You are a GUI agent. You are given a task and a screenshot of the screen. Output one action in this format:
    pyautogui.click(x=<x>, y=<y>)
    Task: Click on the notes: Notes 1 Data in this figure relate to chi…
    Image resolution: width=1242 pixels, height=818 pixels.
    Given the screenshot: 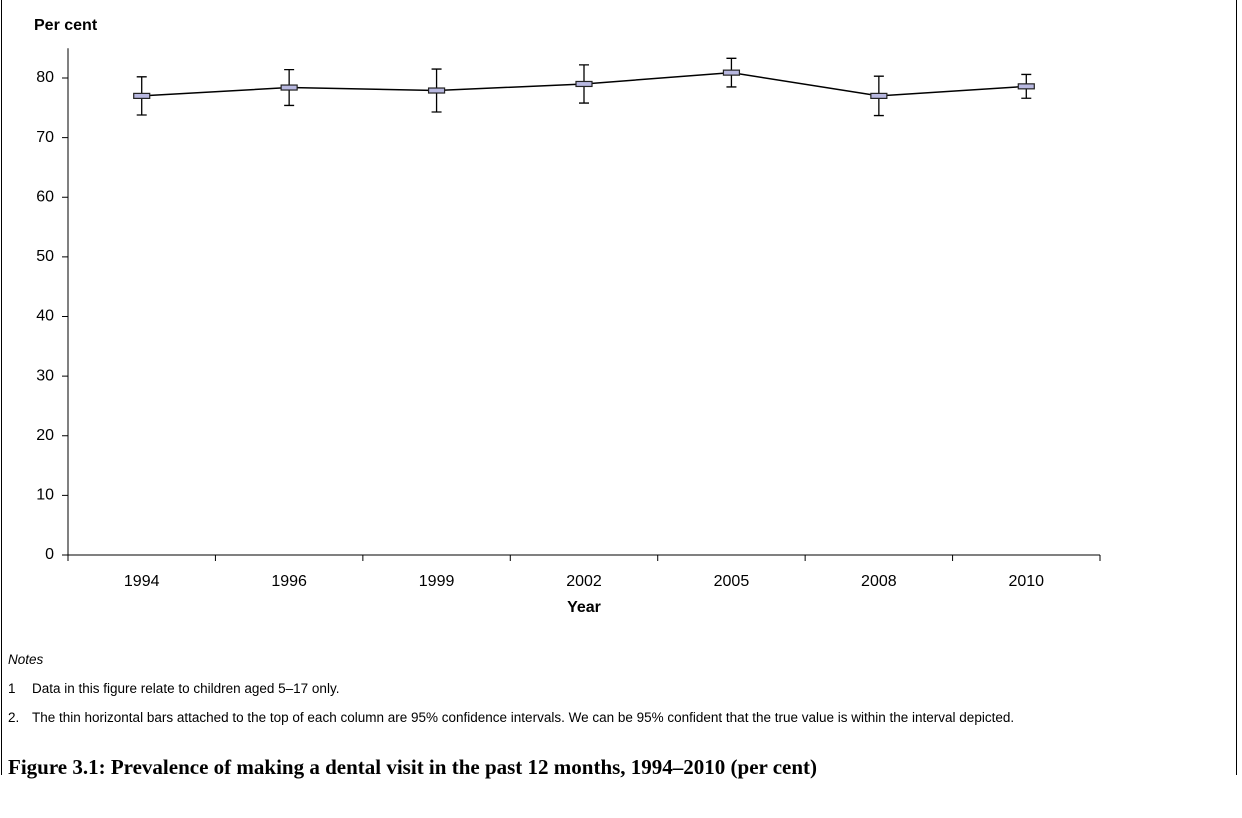 What is the action you would take?
    pyautogui.click(x=568, y=694)
    